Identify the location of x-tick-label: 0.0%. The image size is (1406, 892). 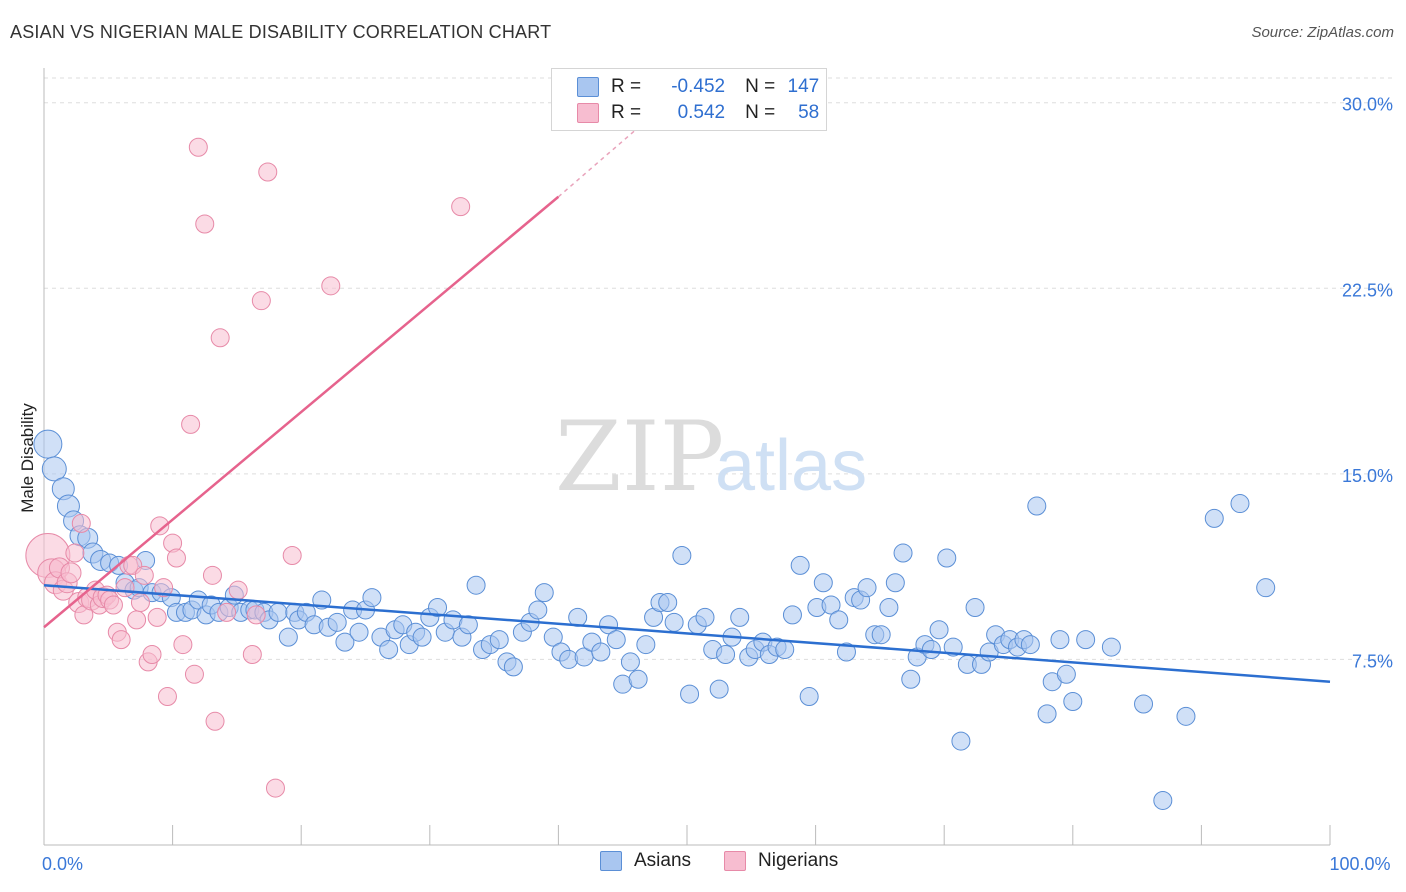
(62, 864).